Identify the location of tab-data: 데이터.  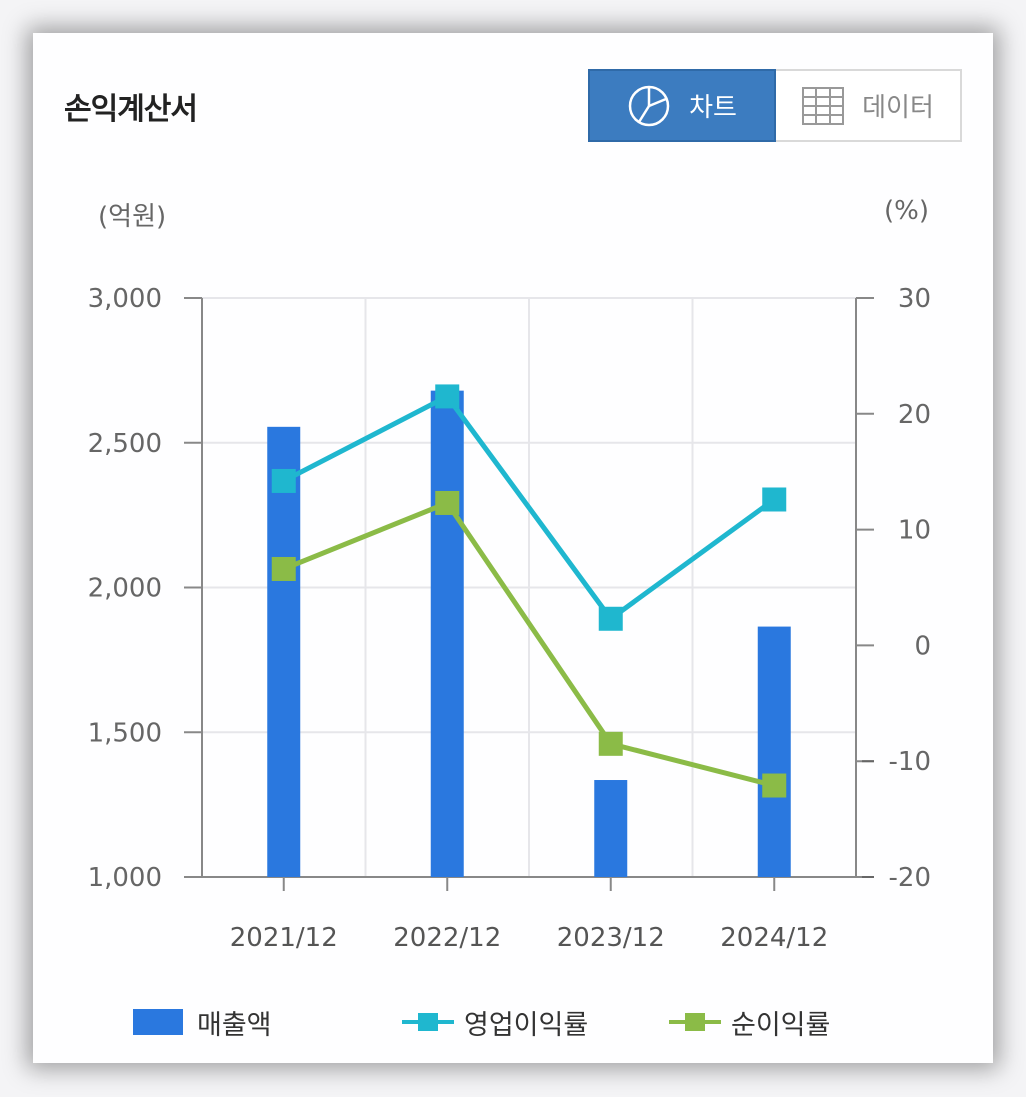
(869, 105).